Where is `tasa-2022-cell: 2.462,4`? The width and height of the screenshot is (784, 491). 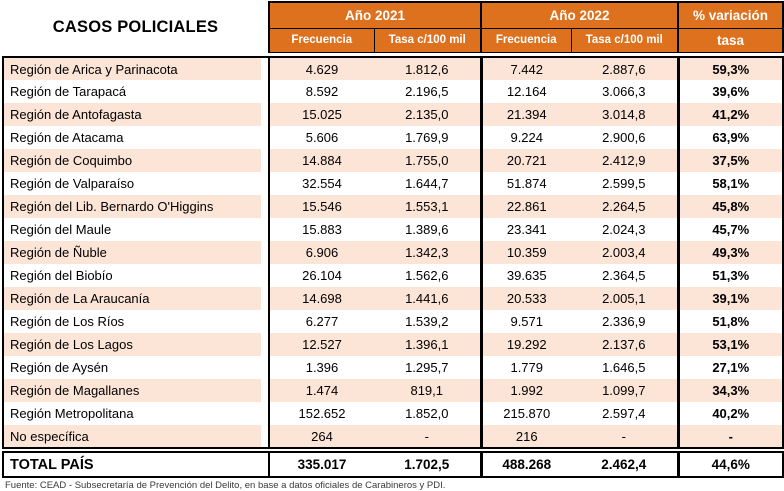 tasa-2022-cell: 2.462,4 is located at coordinates (624, 464).